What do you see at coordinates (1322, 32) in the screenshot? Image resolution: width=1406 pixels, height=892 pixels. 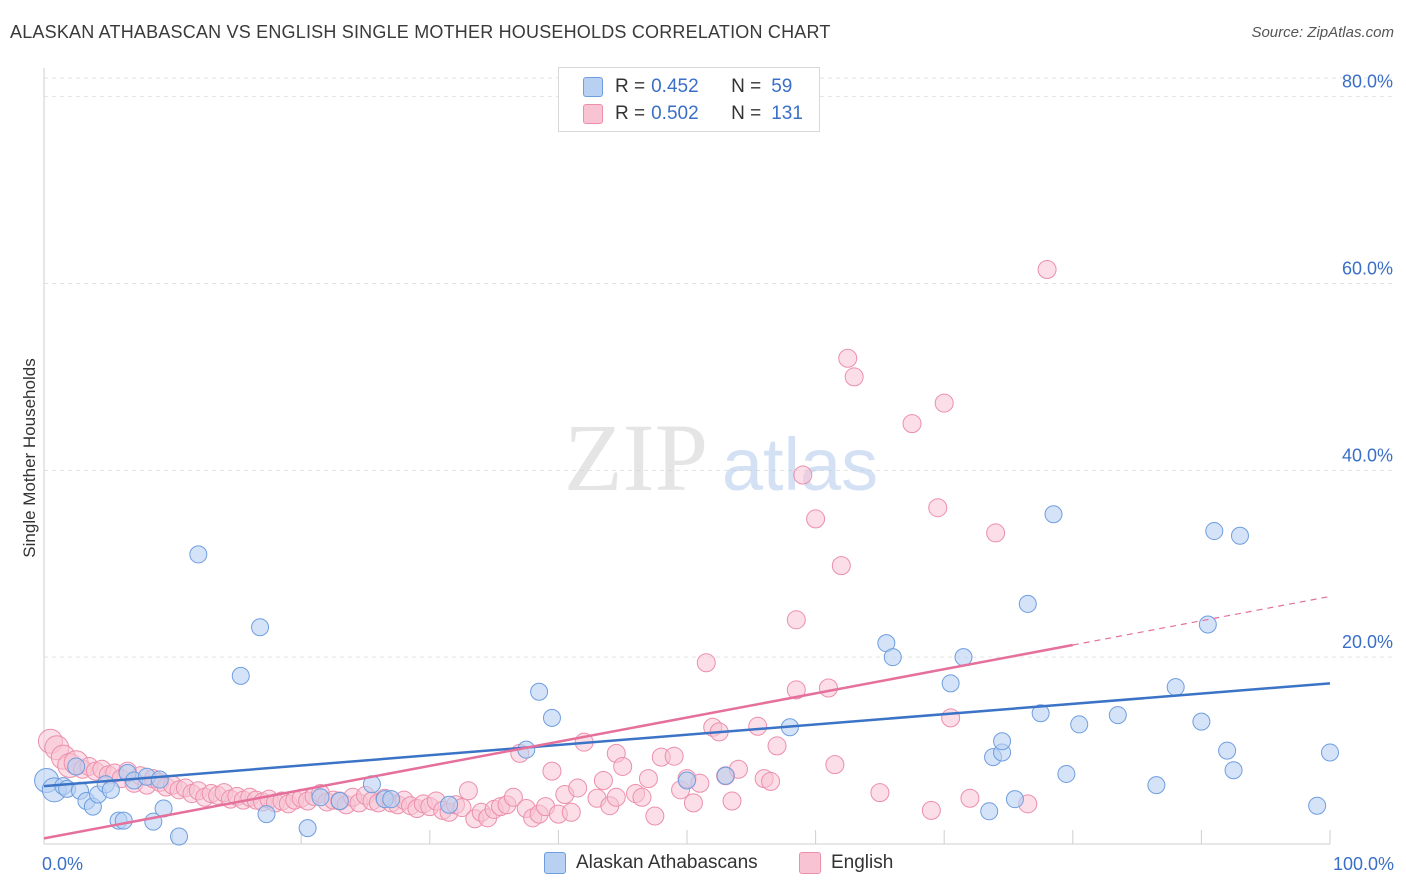 I see `source-label: Source: ZipAtlas.com` at bounding box center [1322, 32].